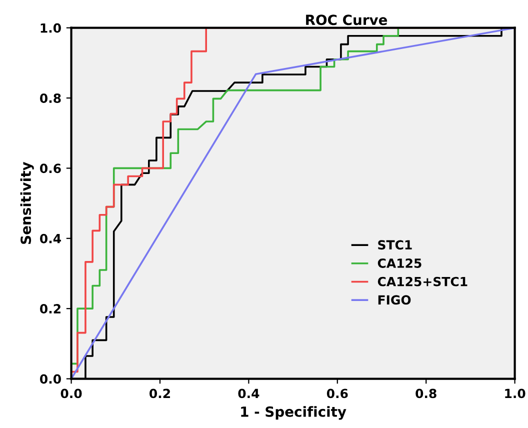 The height and width of the screenshot is (428, 528). Describe the element at coordinates (27, 203) in the screenshot. I see `y-axis-title: Sensitivity` at that location.